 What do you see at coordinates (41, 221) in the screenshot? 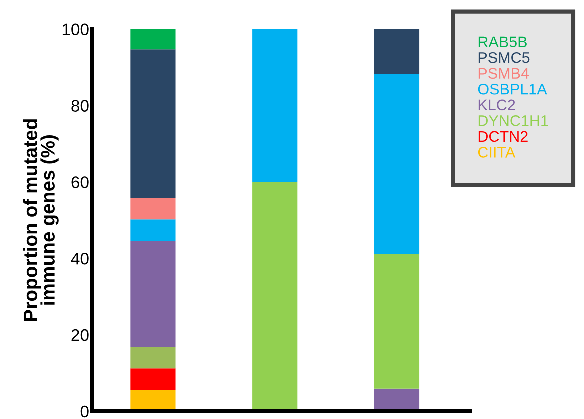
I see `y-axis-title: Proportion of mutated immune genes (%)` at bounding box center [41, 221].